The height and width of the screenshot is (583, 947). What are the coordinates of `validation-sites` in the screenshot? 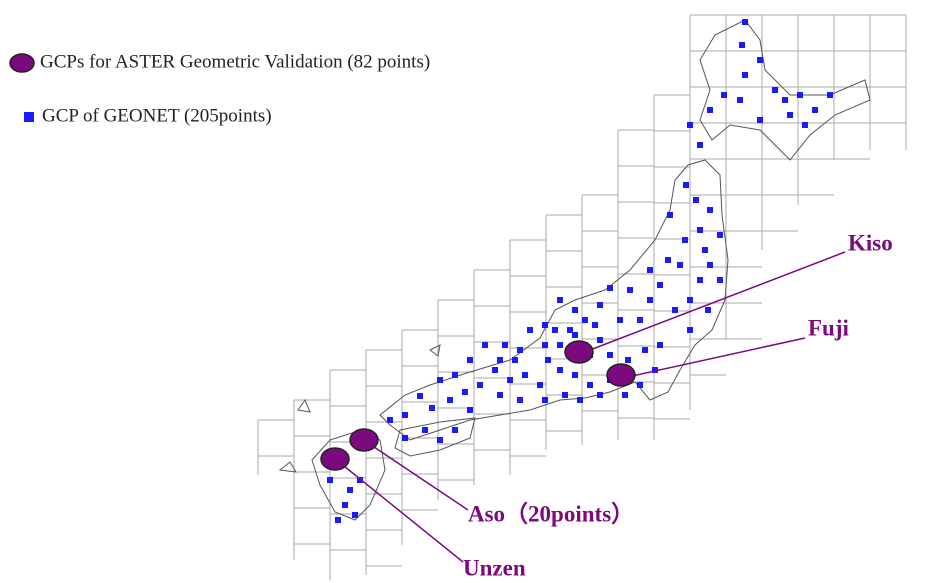 It's located at (478, 405).